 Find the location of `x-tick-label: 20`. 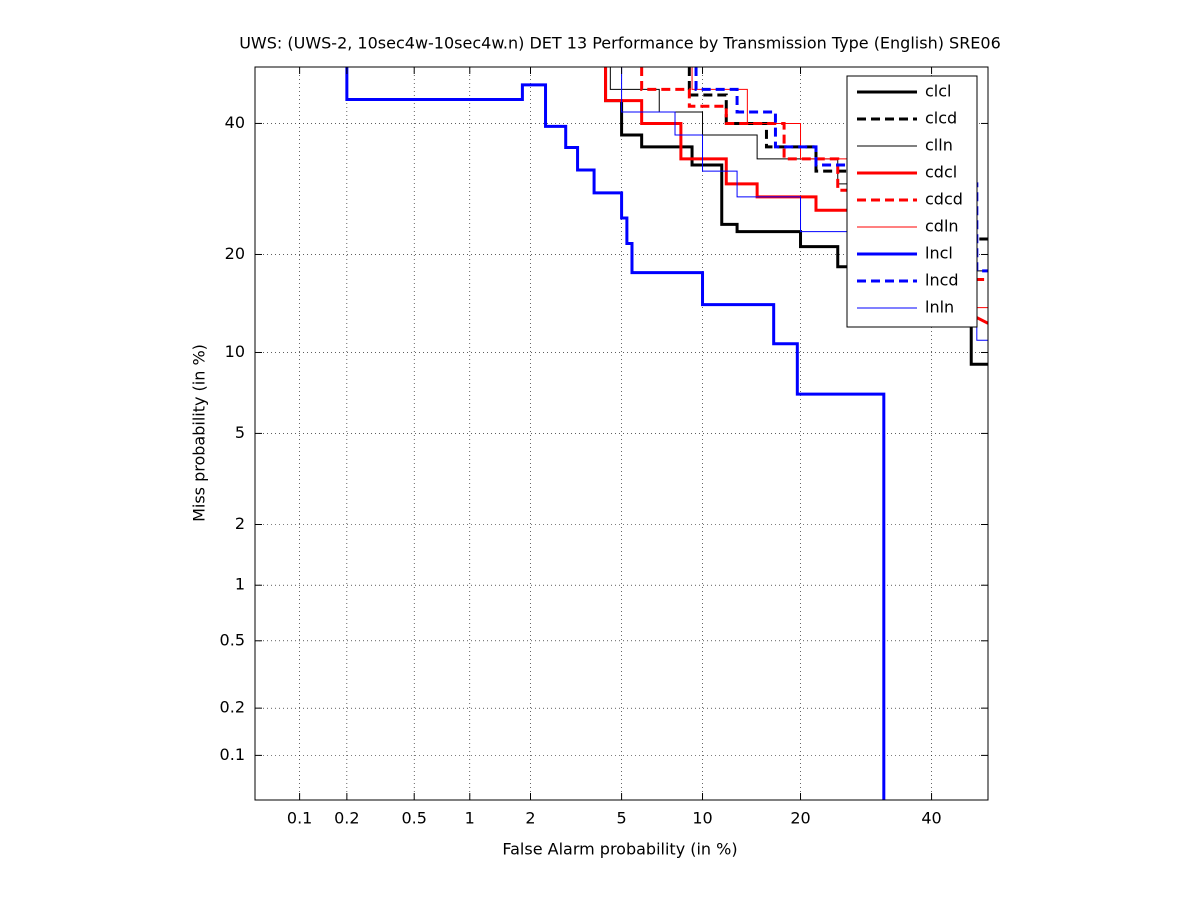

x-tick-label: 20 is located at coordinates (800, 818).